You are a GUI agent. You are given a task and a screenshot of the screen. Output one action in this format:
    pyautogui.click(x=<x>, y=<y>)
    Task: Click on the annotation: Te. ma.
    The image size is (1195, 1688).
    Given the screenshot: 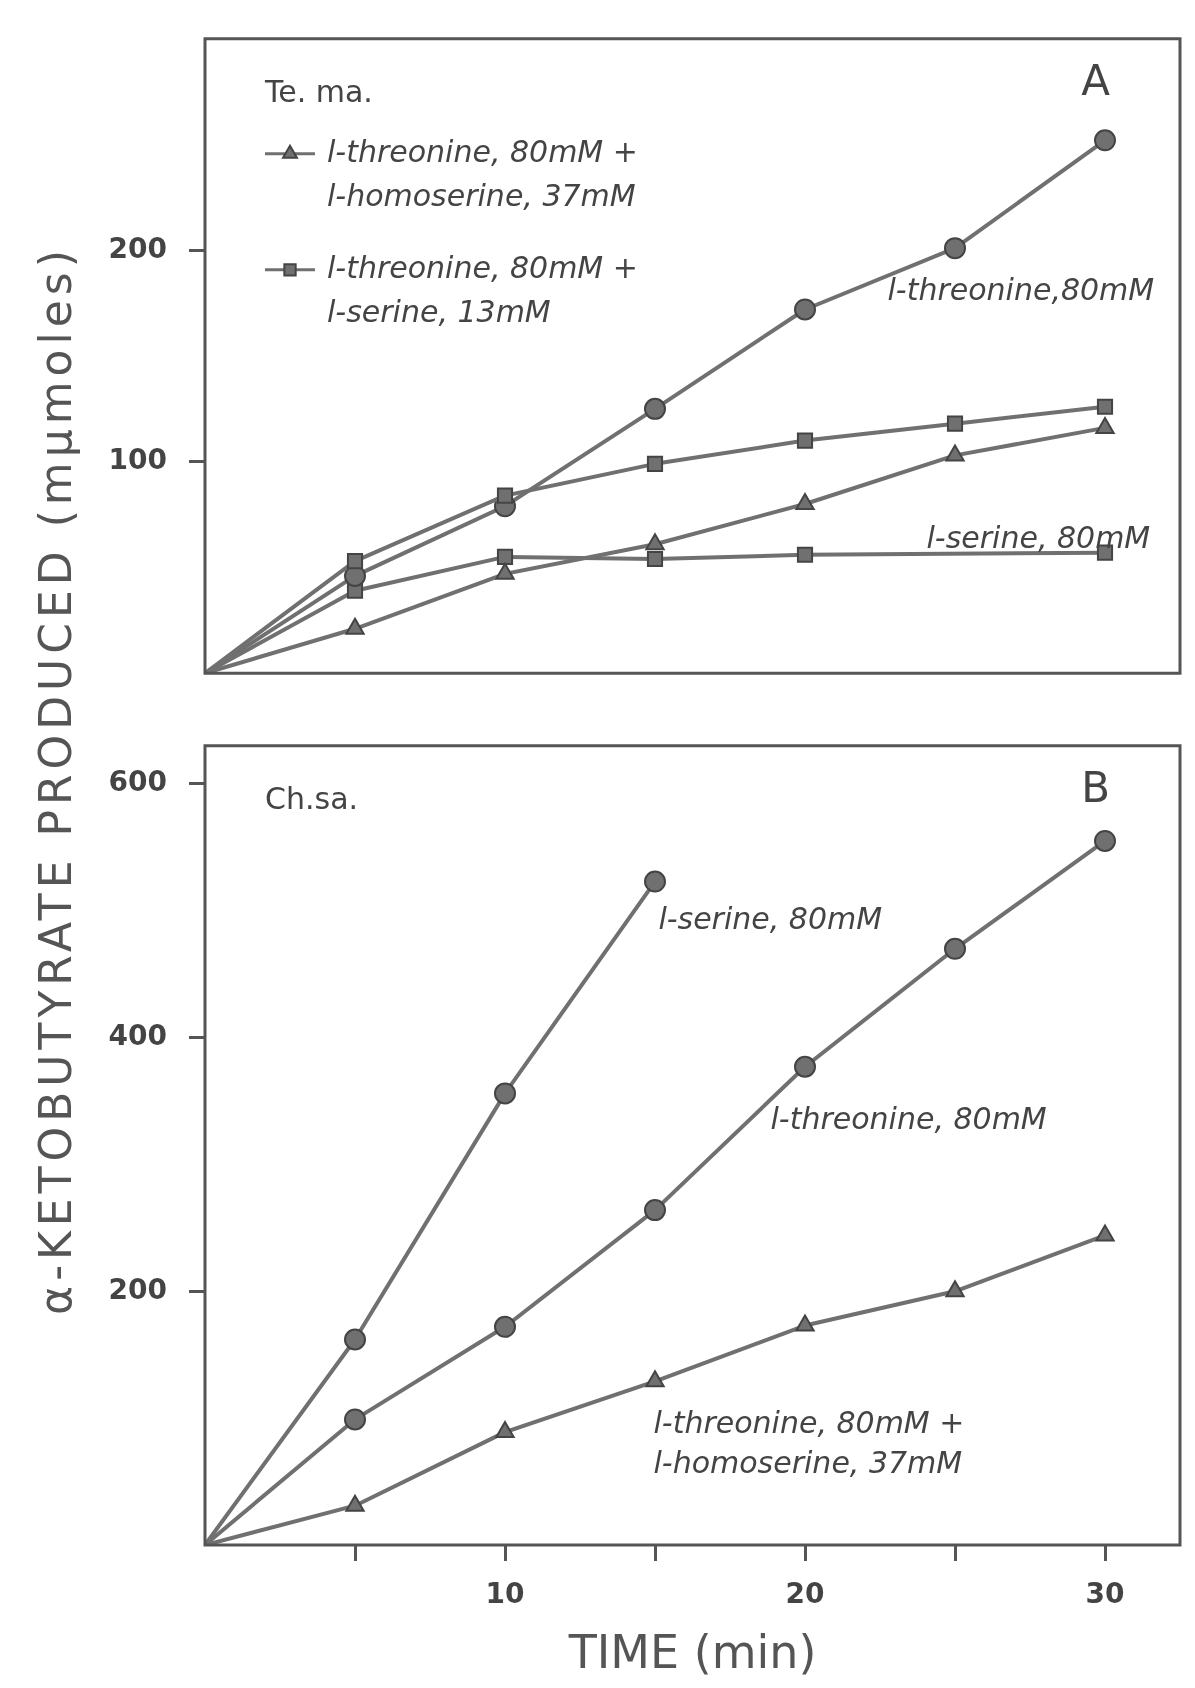 What is the action you would take?
    pyautogui.click(x=318, y=91)
    